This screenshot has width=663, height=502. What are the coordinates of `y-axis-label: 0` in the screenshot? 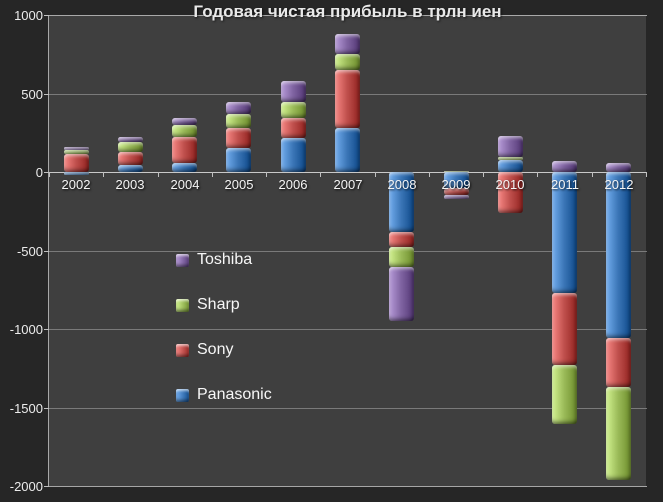 It's located at (39, 172).